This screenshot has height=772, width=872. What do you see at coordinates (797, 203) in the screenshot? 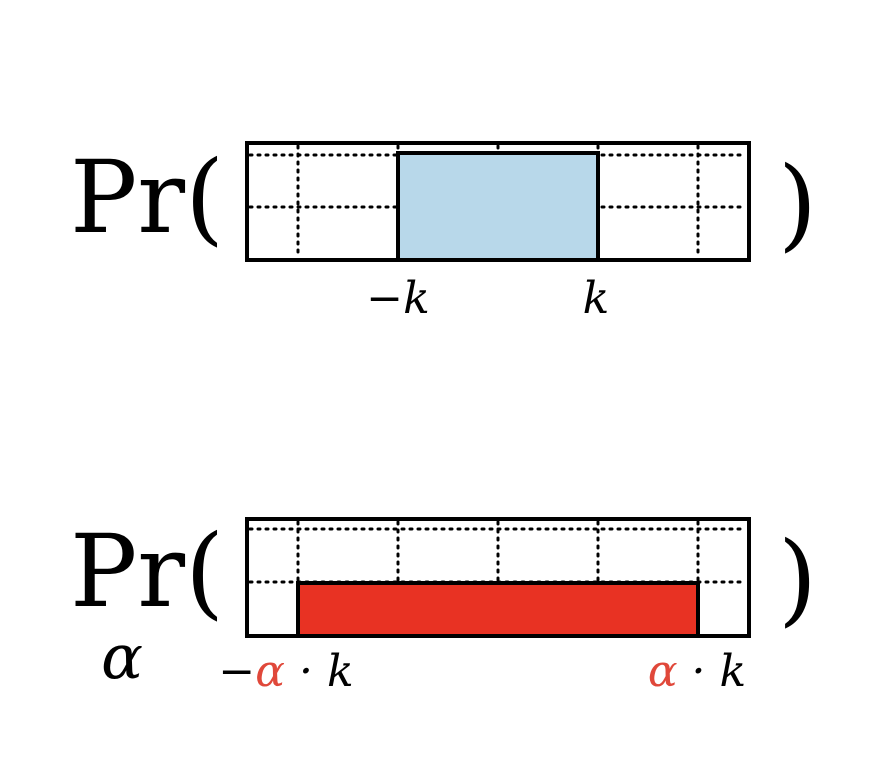
I see `top-close-paren: )` at bounding box center [797, 203].